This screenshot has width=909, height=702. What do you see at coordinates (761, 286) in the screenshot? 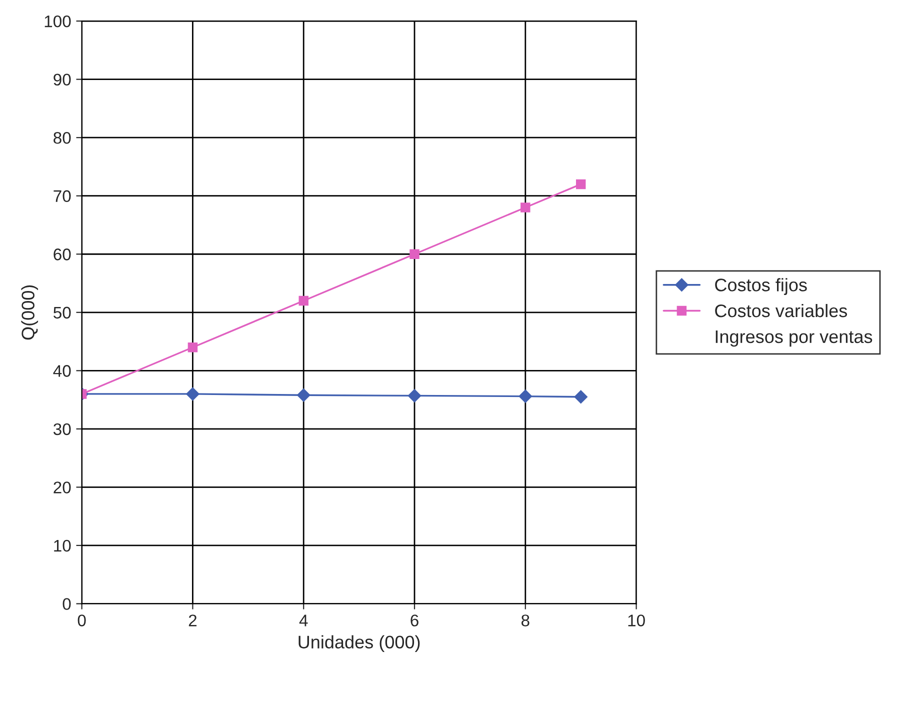
I see `legend-label: Costos fijos` at bounding box center [761, 286].